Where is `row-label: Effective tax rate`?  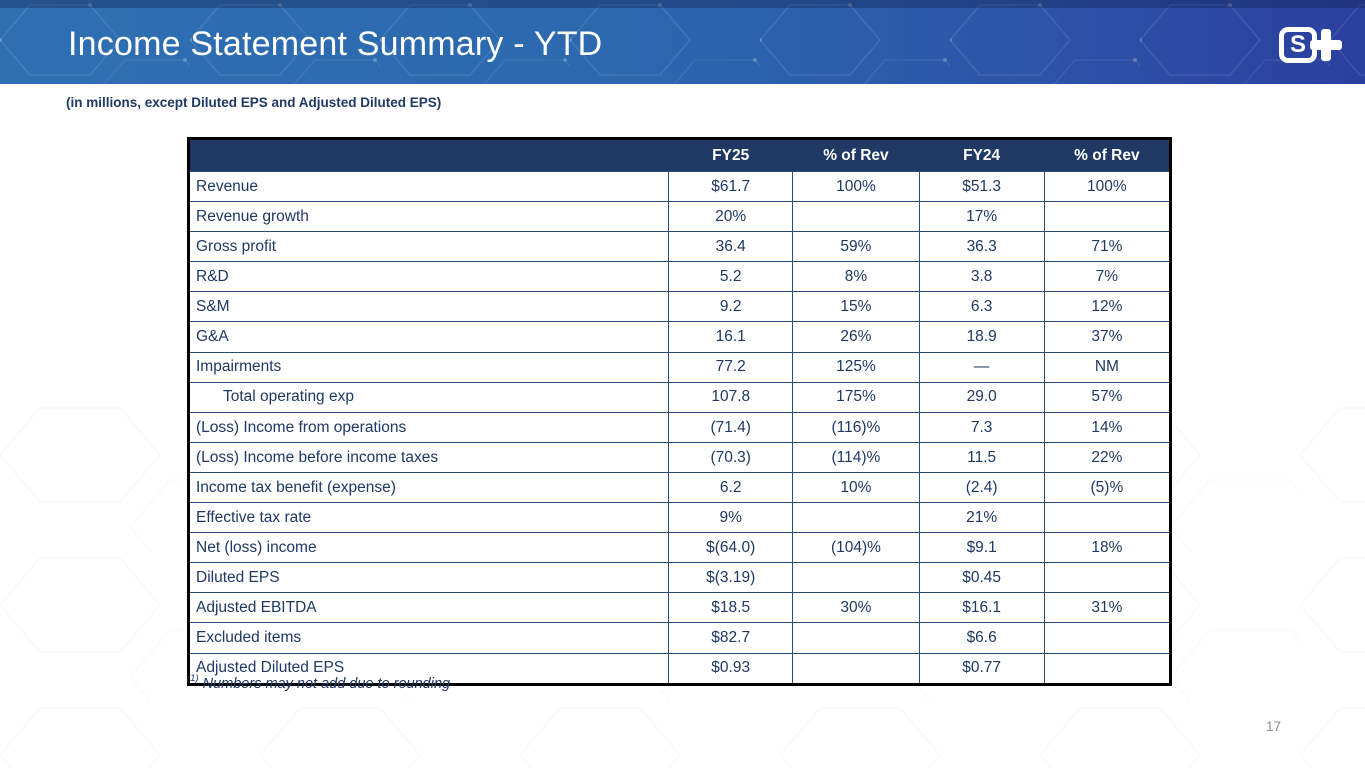 row-label: Effective tax rate is located at coordinates (254, 517).